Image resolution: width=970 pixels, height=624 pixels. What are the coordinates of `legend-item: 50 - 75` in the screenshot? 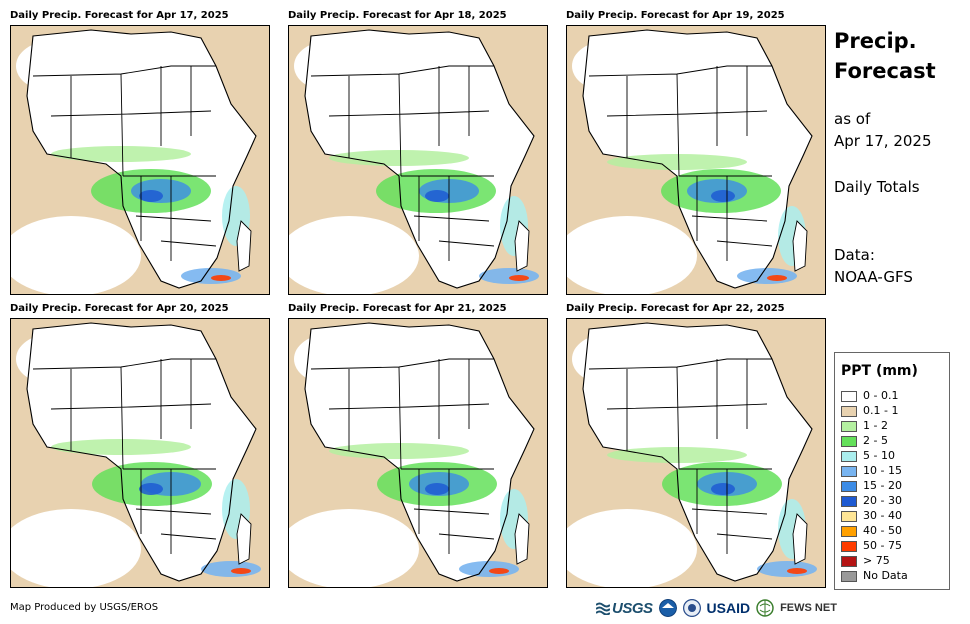 It's located at (871, 546).